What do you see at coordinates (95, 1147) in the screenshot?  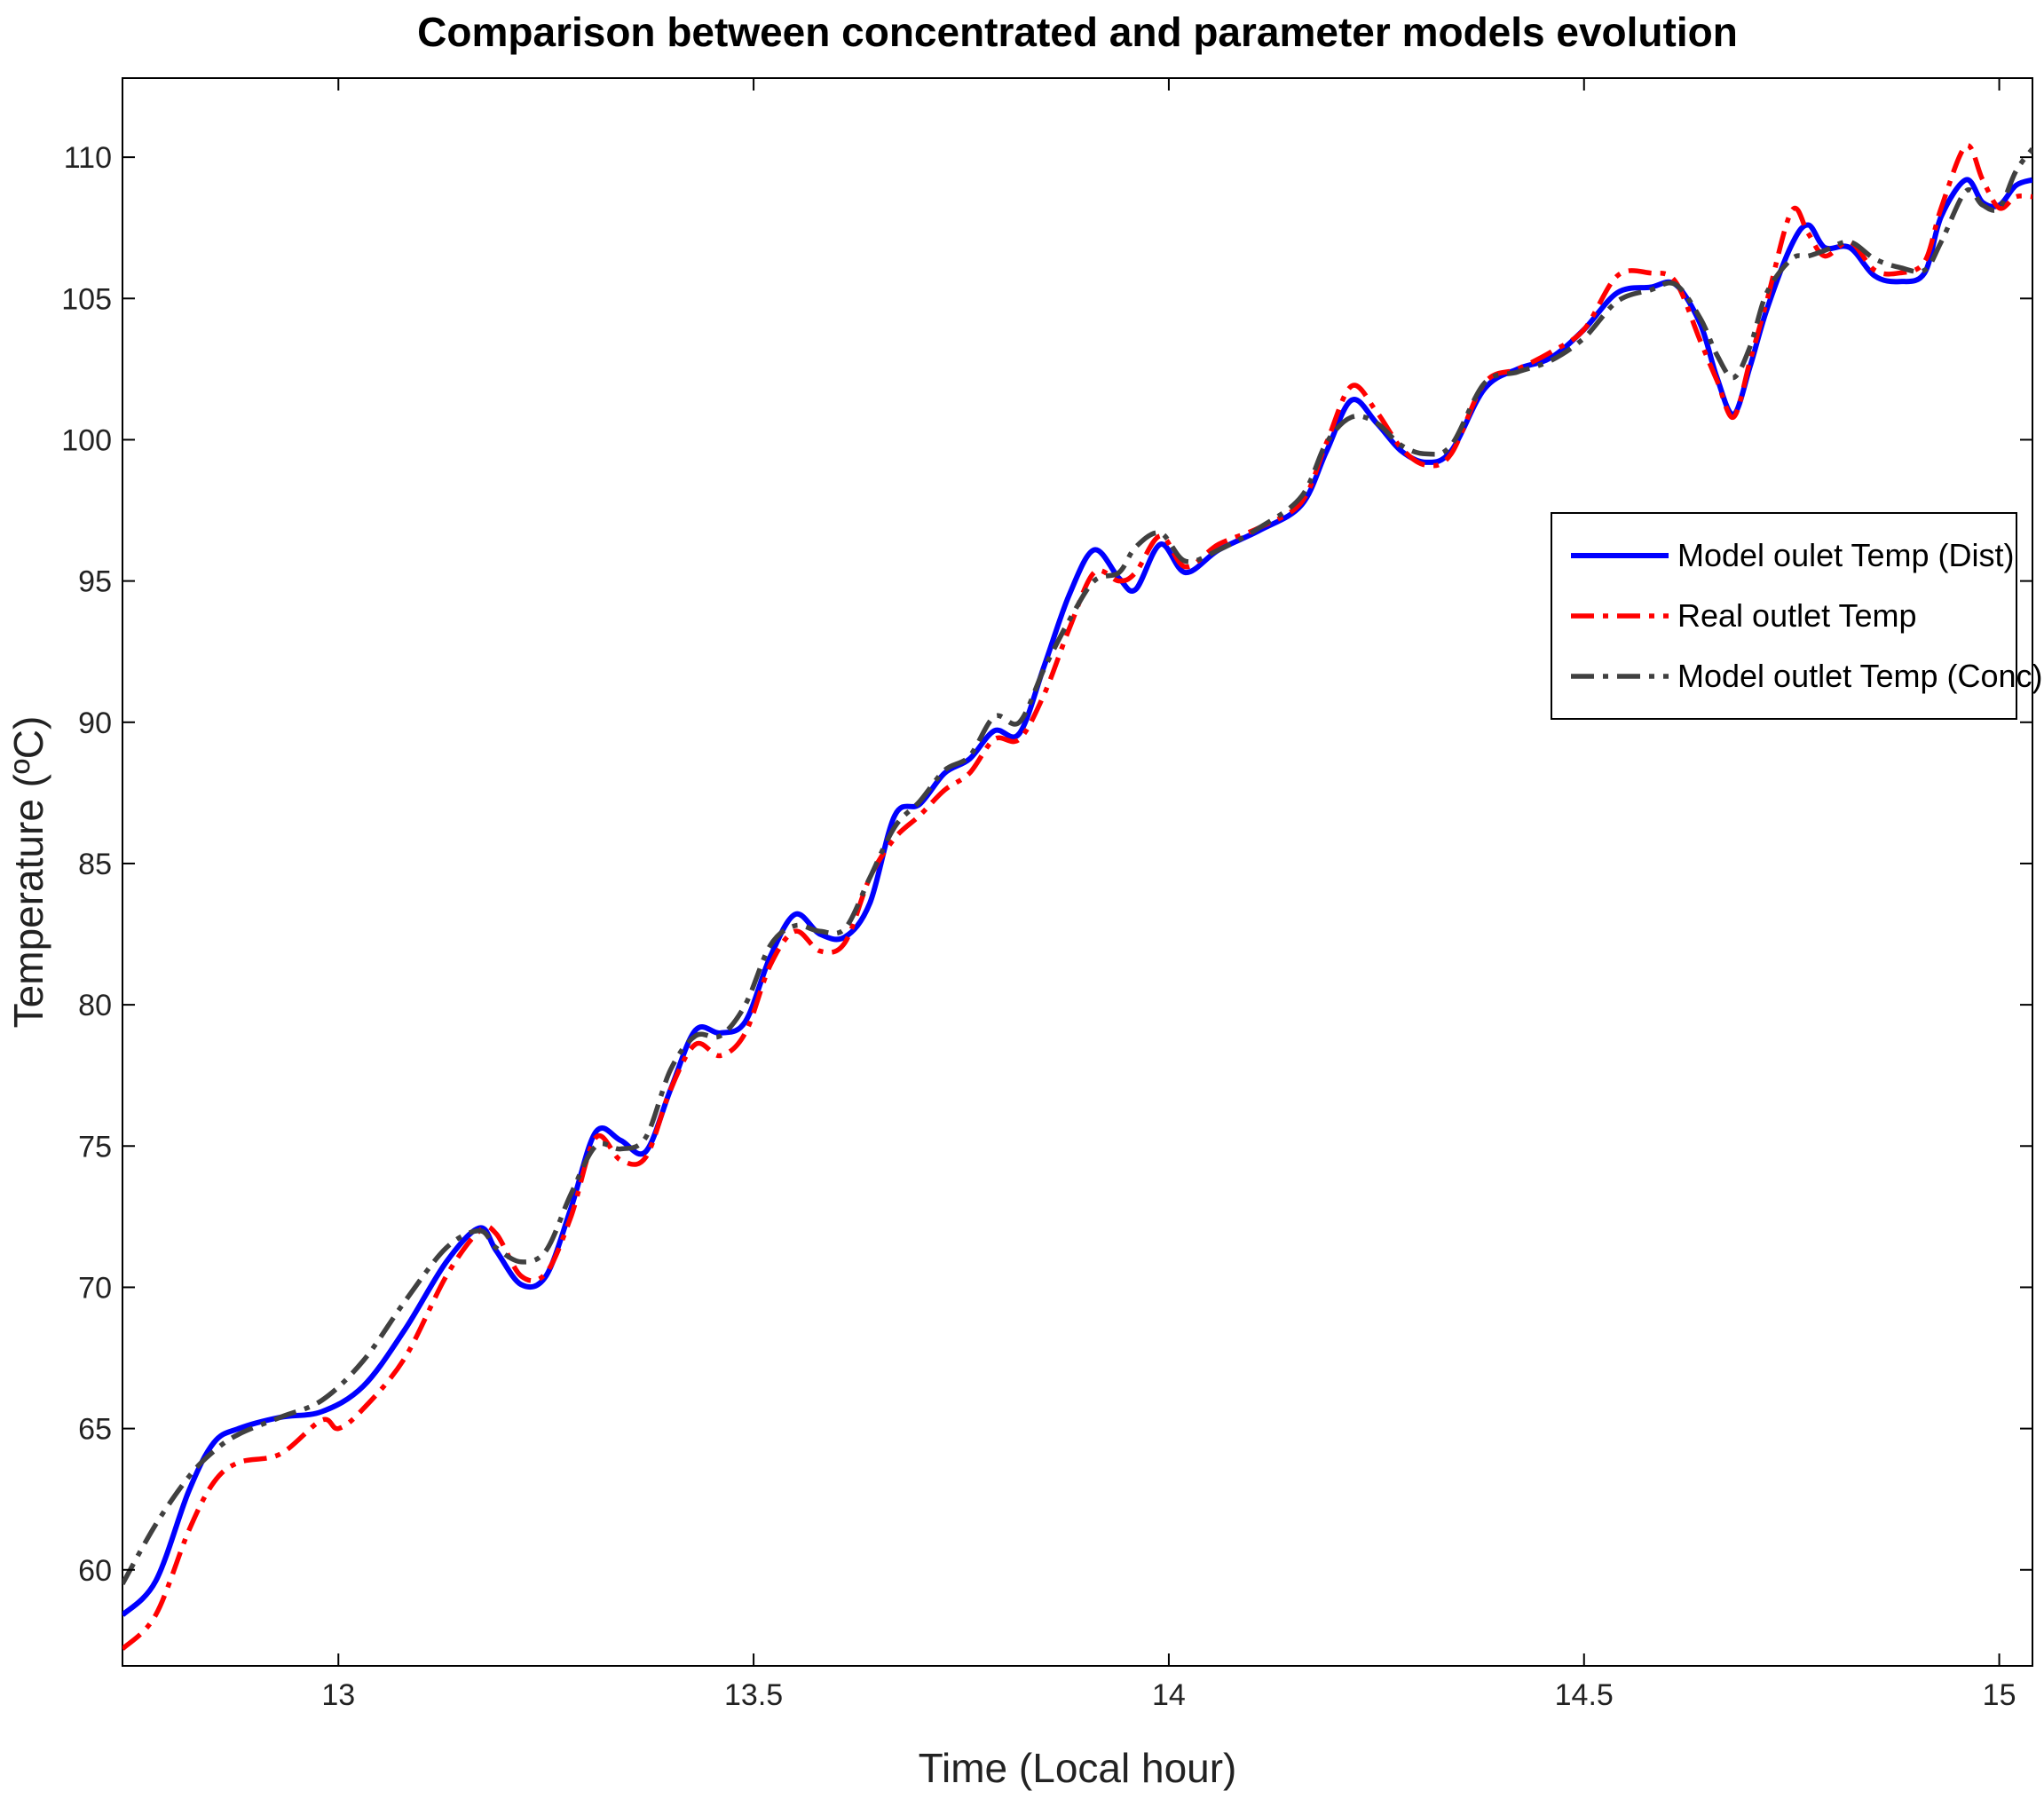 I see `y-tick-label: 75` at bounding box center [95, 1147].